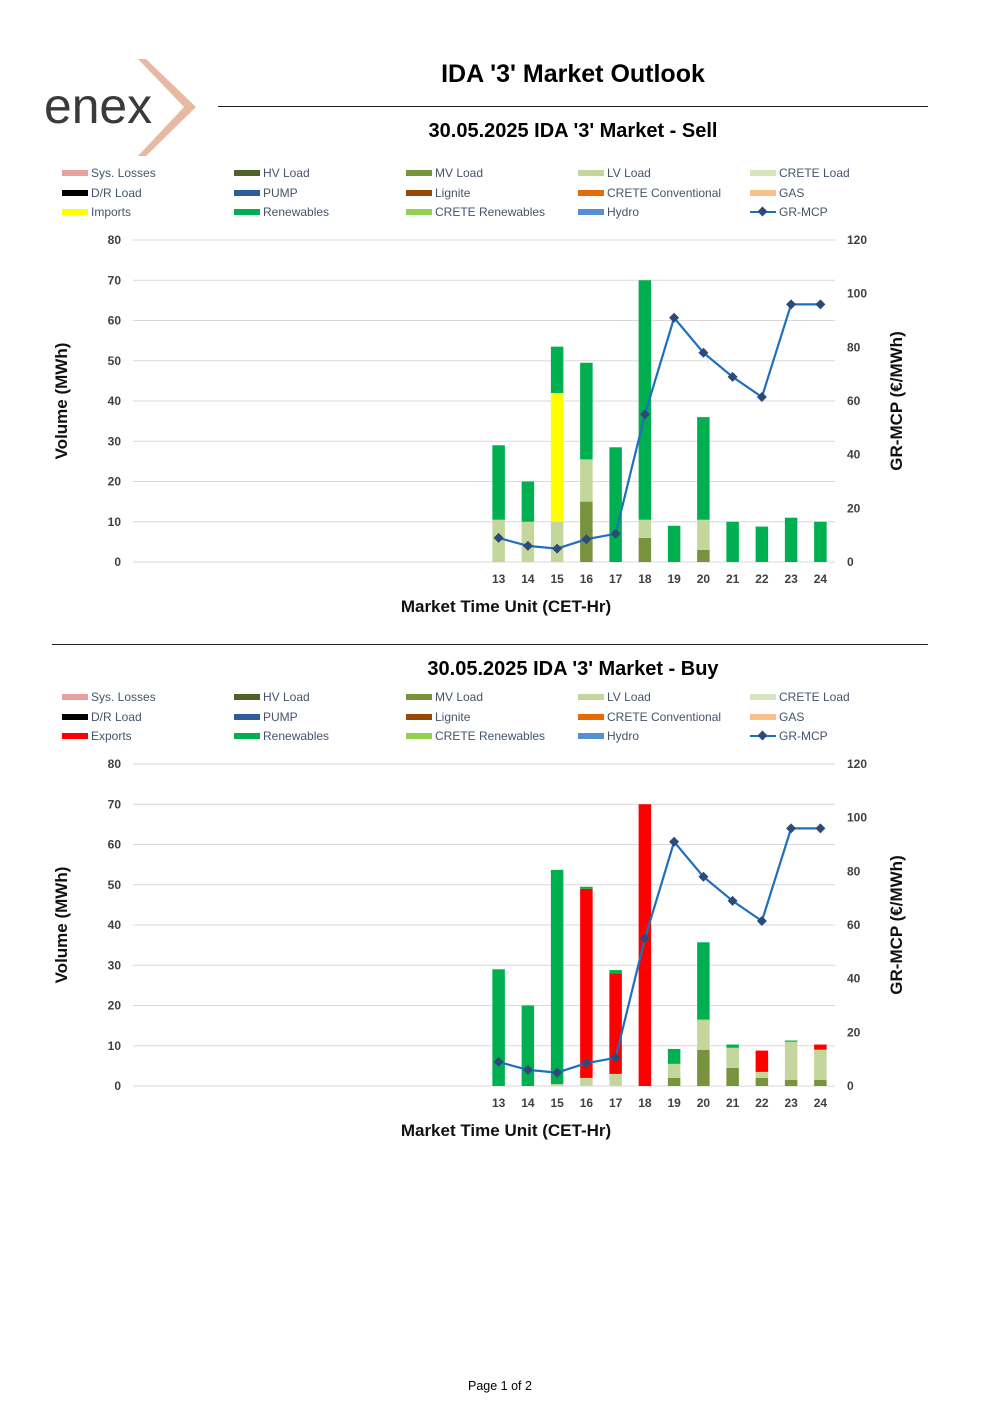  I want to click on y-tick-label: 60, so click(115, 845).